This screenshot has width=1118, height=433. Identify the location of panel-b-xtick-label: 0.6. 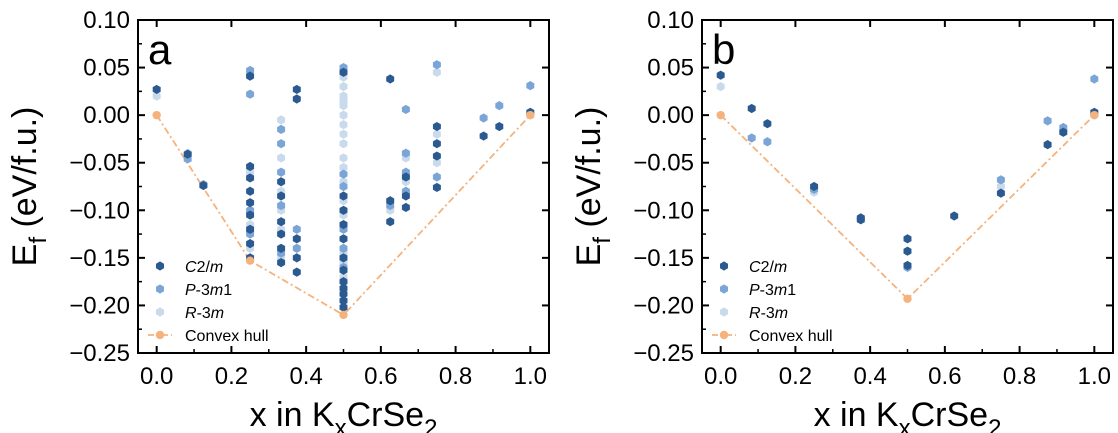
(944, 376).